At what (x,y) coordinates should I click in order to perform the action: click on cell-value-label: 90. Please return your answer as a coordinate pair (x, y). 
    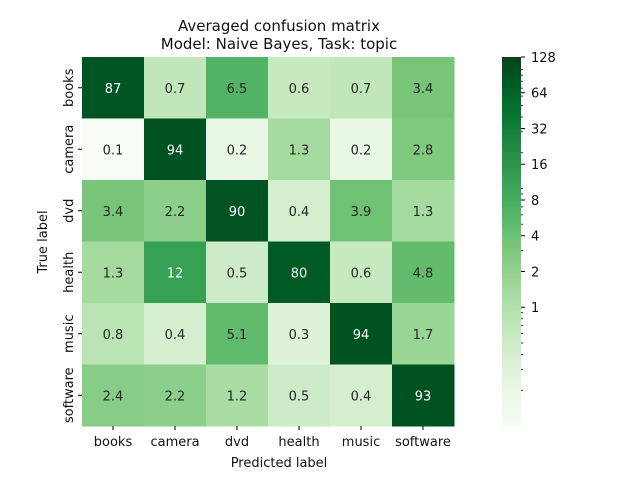
    Looking at the image, I should click on (237, 212).